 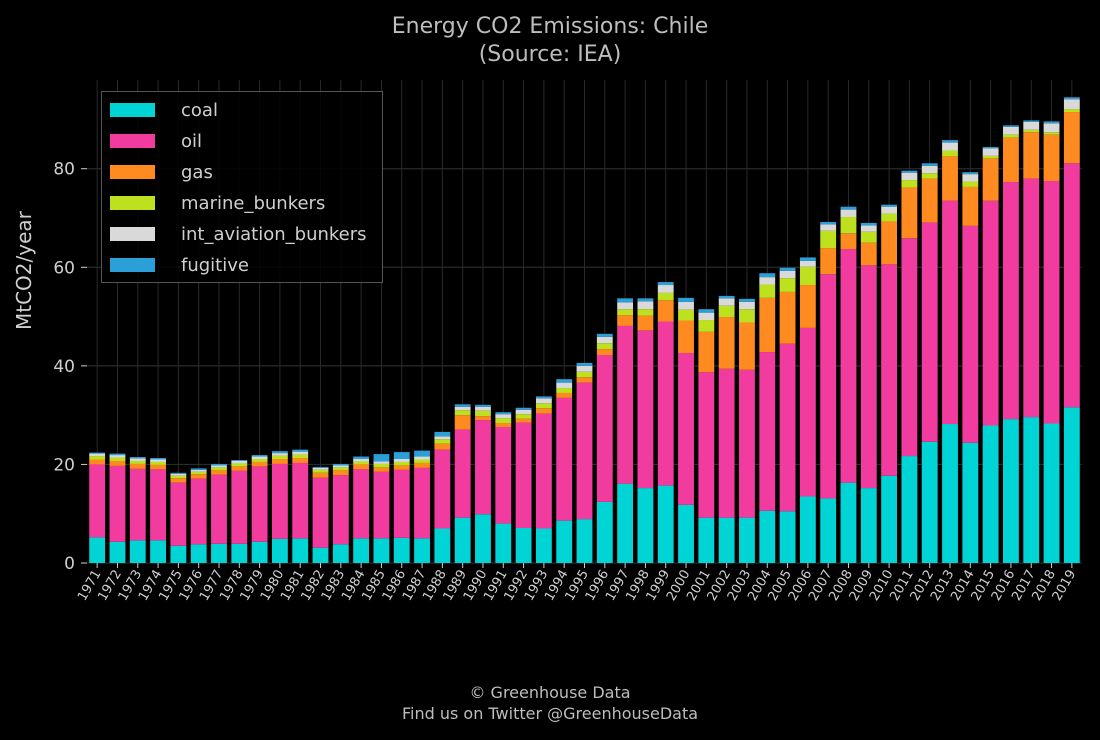 I want to click on y-tick-label: 40, so click(x=64, y=367).